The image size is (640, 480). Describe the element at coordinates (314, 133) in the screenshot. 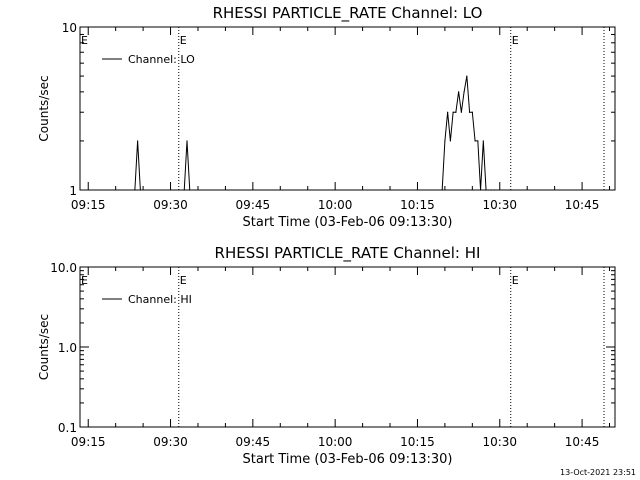

I see `series-line` at that location.